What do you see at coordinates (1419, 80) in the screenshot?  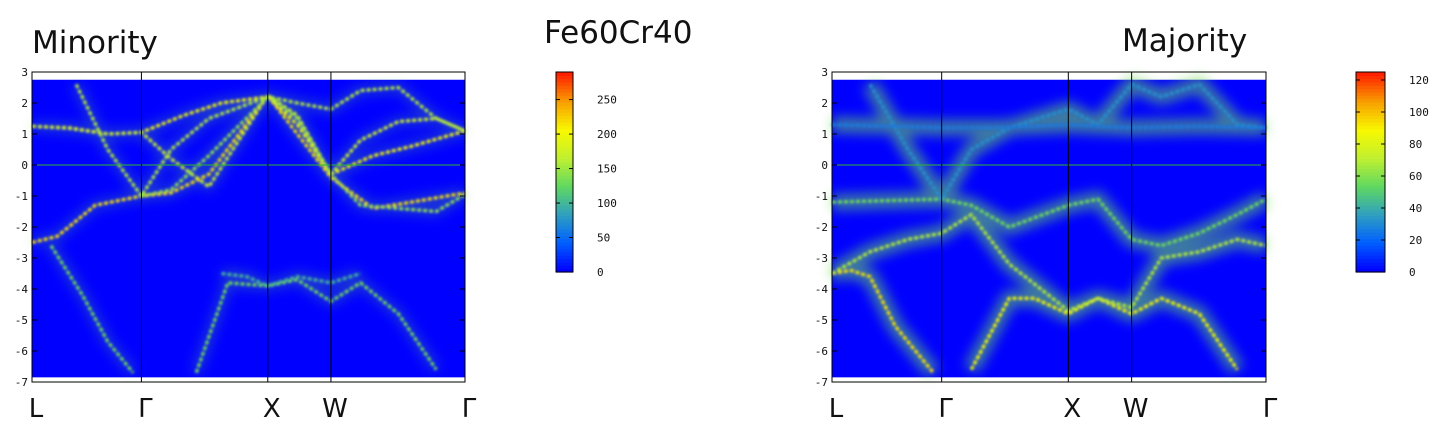 I see `colorbar-tick-label: 120` at bounding box center [1419, 80].